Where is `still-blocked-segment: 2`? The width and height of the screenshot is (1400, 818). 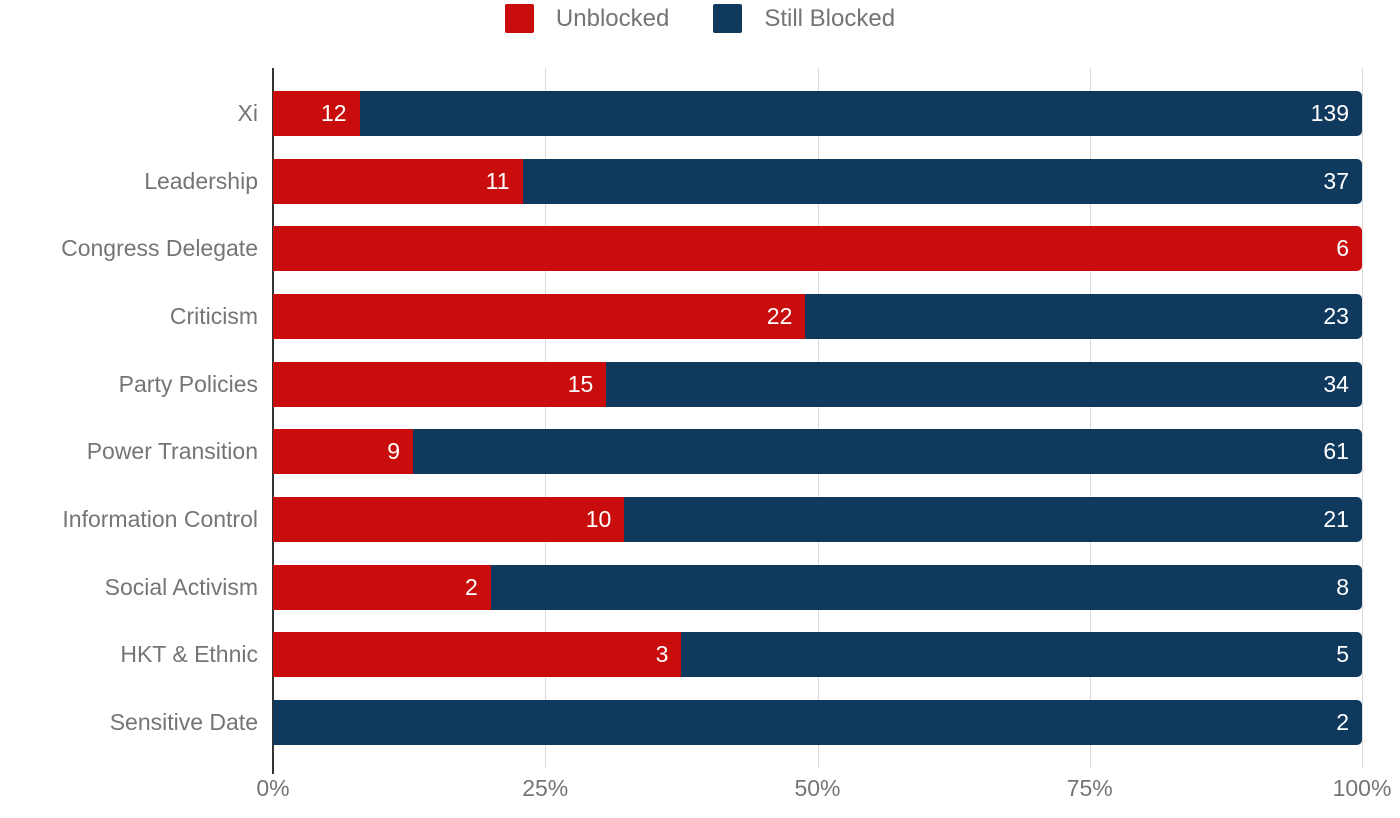 still-blocked-segment: 2 is located at coordinates (817, 722).